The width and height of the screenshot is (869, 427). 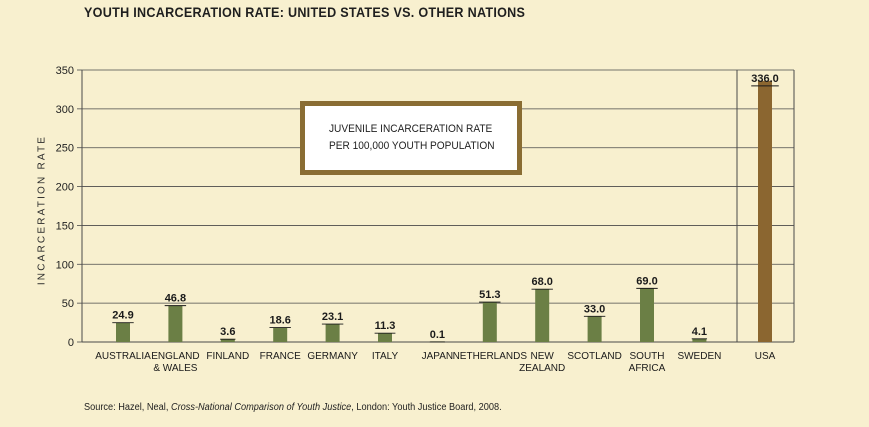 I want to click on bar-value-label: 23.1, so click(x=332, y=317).